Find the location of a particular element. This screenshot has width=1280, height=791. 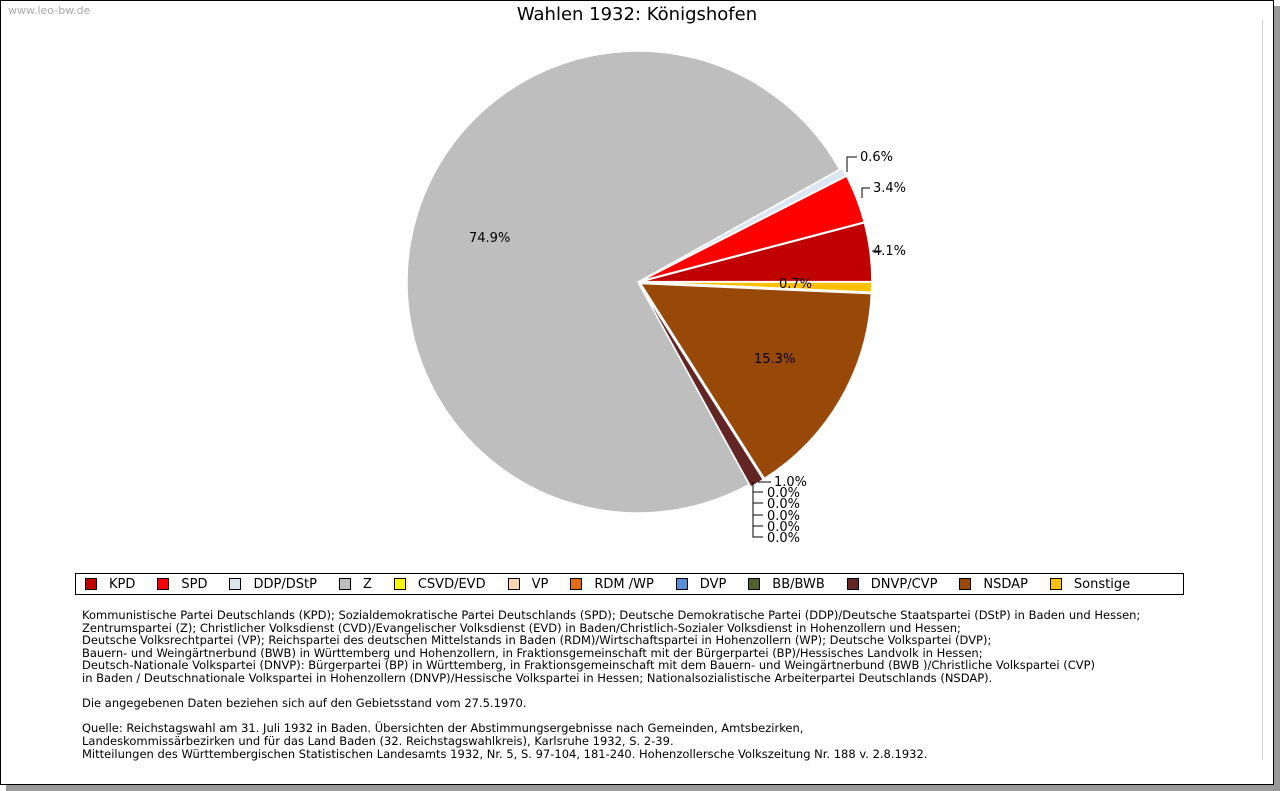

legend-label: VP is located at coordinates (540, 584).